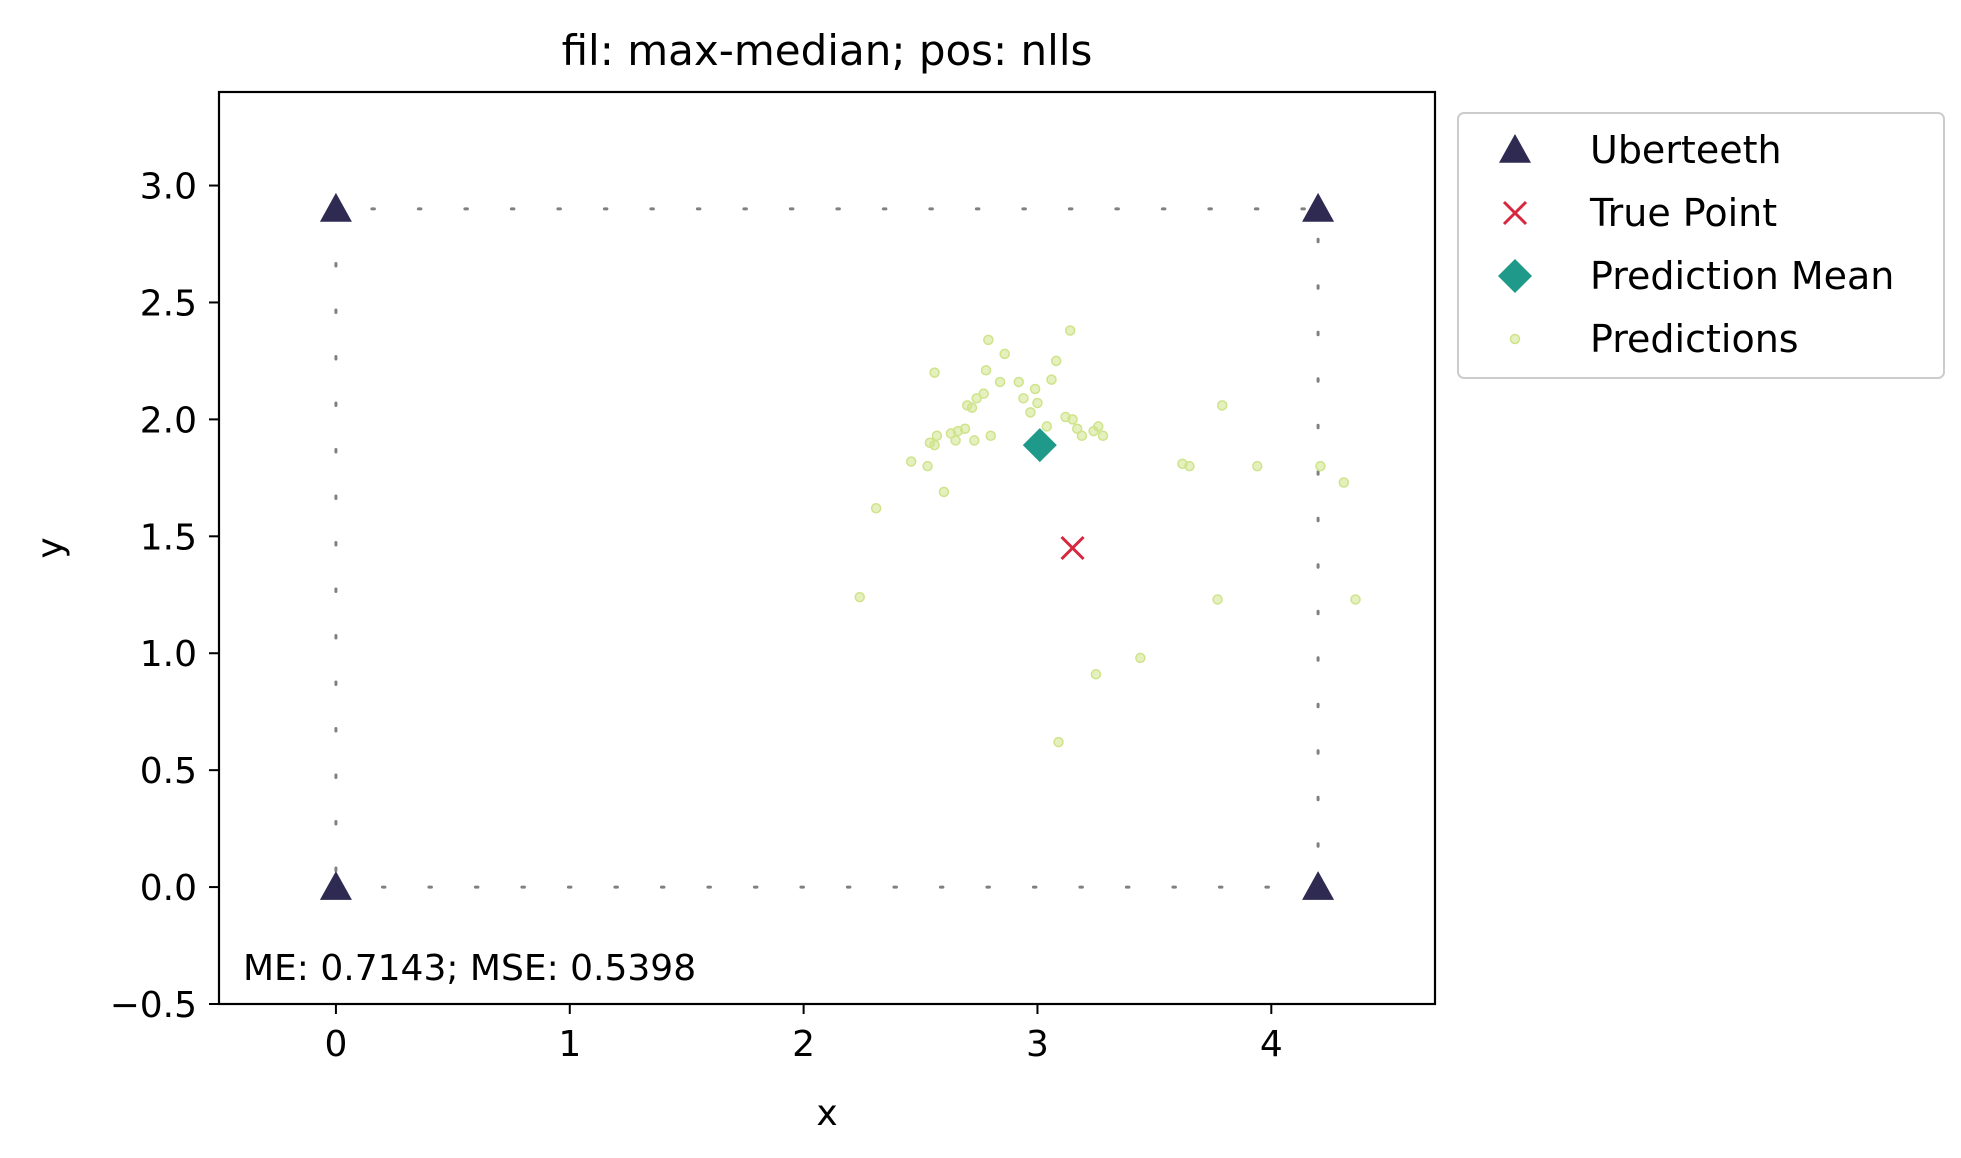 The height and width of the screenshot is (1158, 1961). I want to click on x-tick-label: 0, so click(335, 1044).